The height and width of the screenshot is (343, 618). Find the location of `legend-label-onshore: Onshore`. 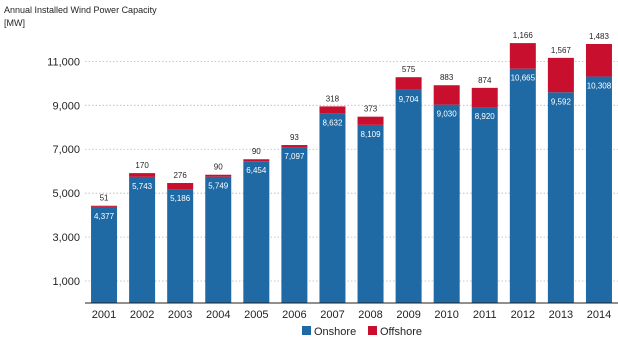

legend-label-onshore: Onshore is located at coordinates (335, 332).